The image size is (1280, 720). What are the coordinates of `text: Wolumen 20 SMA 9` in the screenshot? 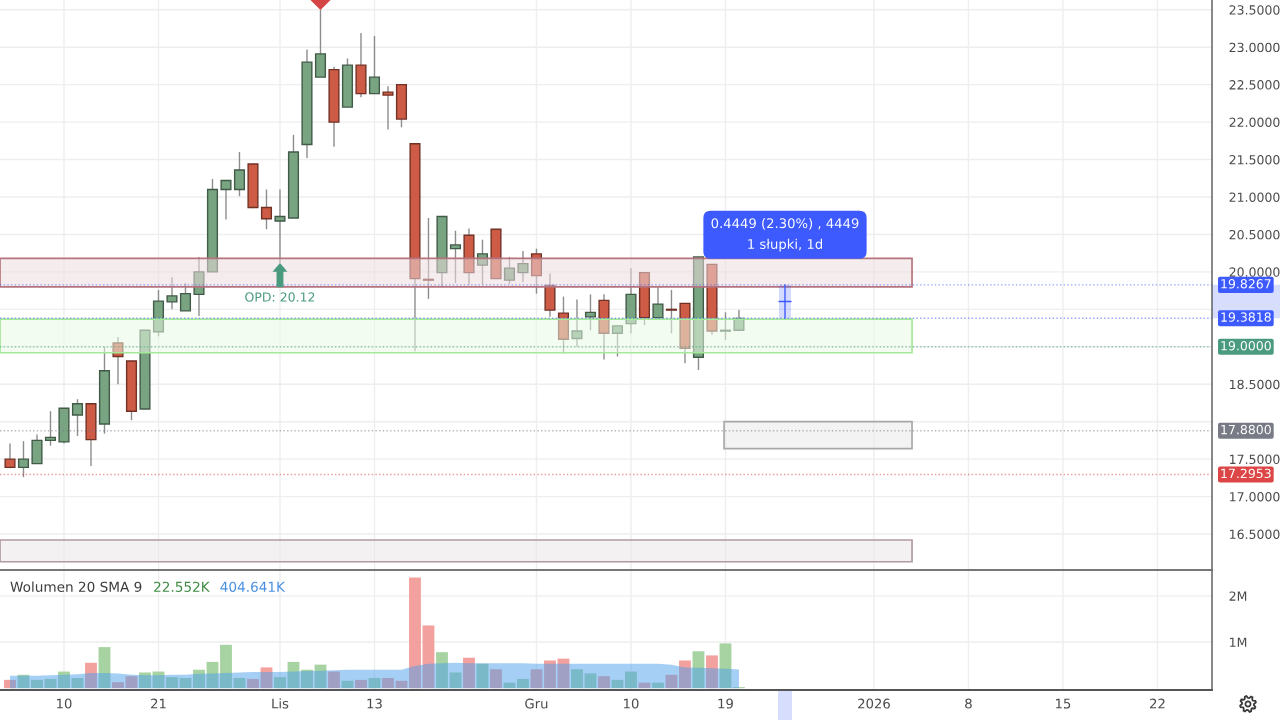 It's located at (76, 586).